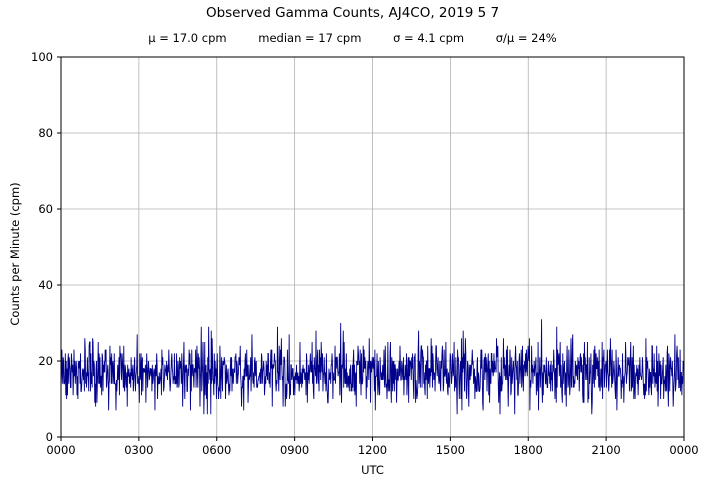  What do you see at coordinates (372, 450) in the screenshot?
I see `x-tick-label: 1200` at bounding box center [372, 450].